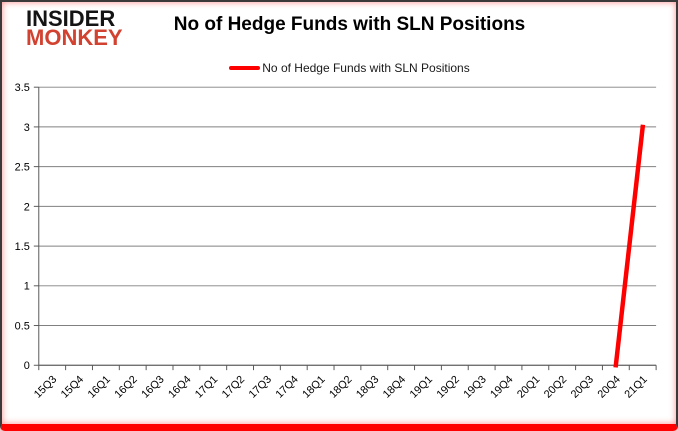  What do you see at coordinates (27, 287) in the screenshot?
I see `y-tick-label: 1` at bounding box center [27, 287].